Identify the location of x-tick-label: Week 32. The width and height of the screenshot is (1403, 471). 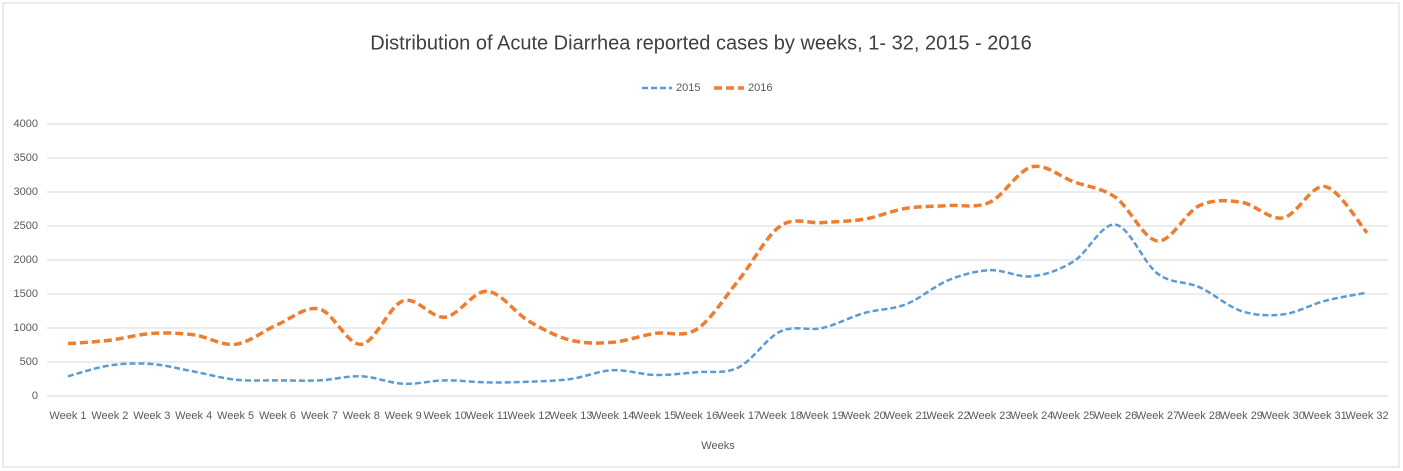
(1366, 416).